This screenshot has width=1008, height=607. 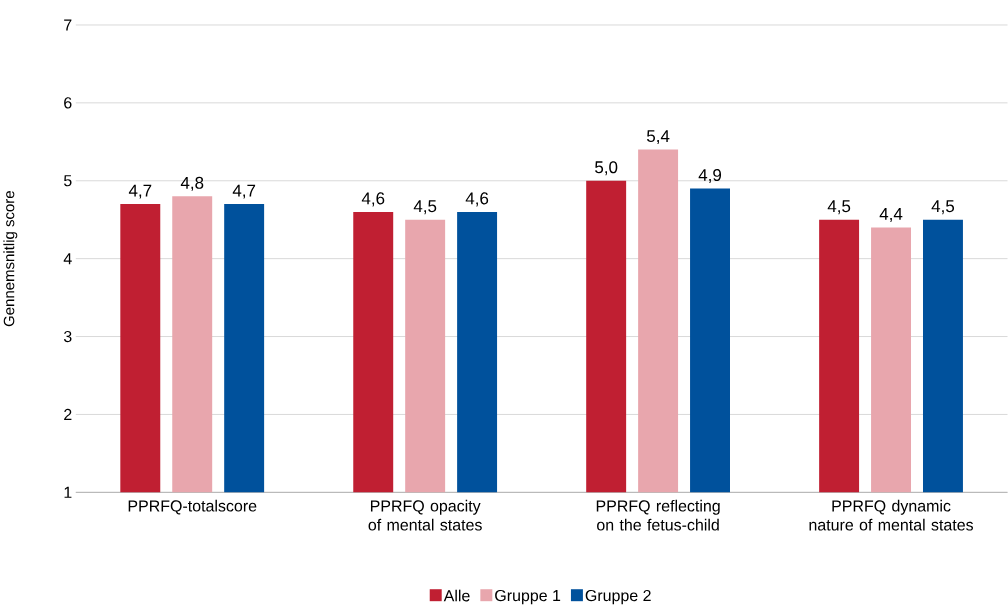 What do you see at coordinates (68, 414) in the screenshot?
I see `y-tick-label: 2` at bounding box center [68, 414].